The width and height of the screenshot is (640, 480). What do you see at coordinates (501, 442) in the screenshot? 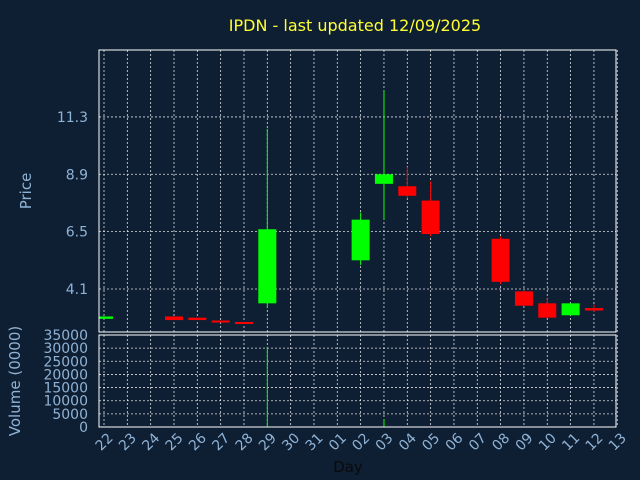
I see `x-tick-label: 08` at bounding box center [501, 442].